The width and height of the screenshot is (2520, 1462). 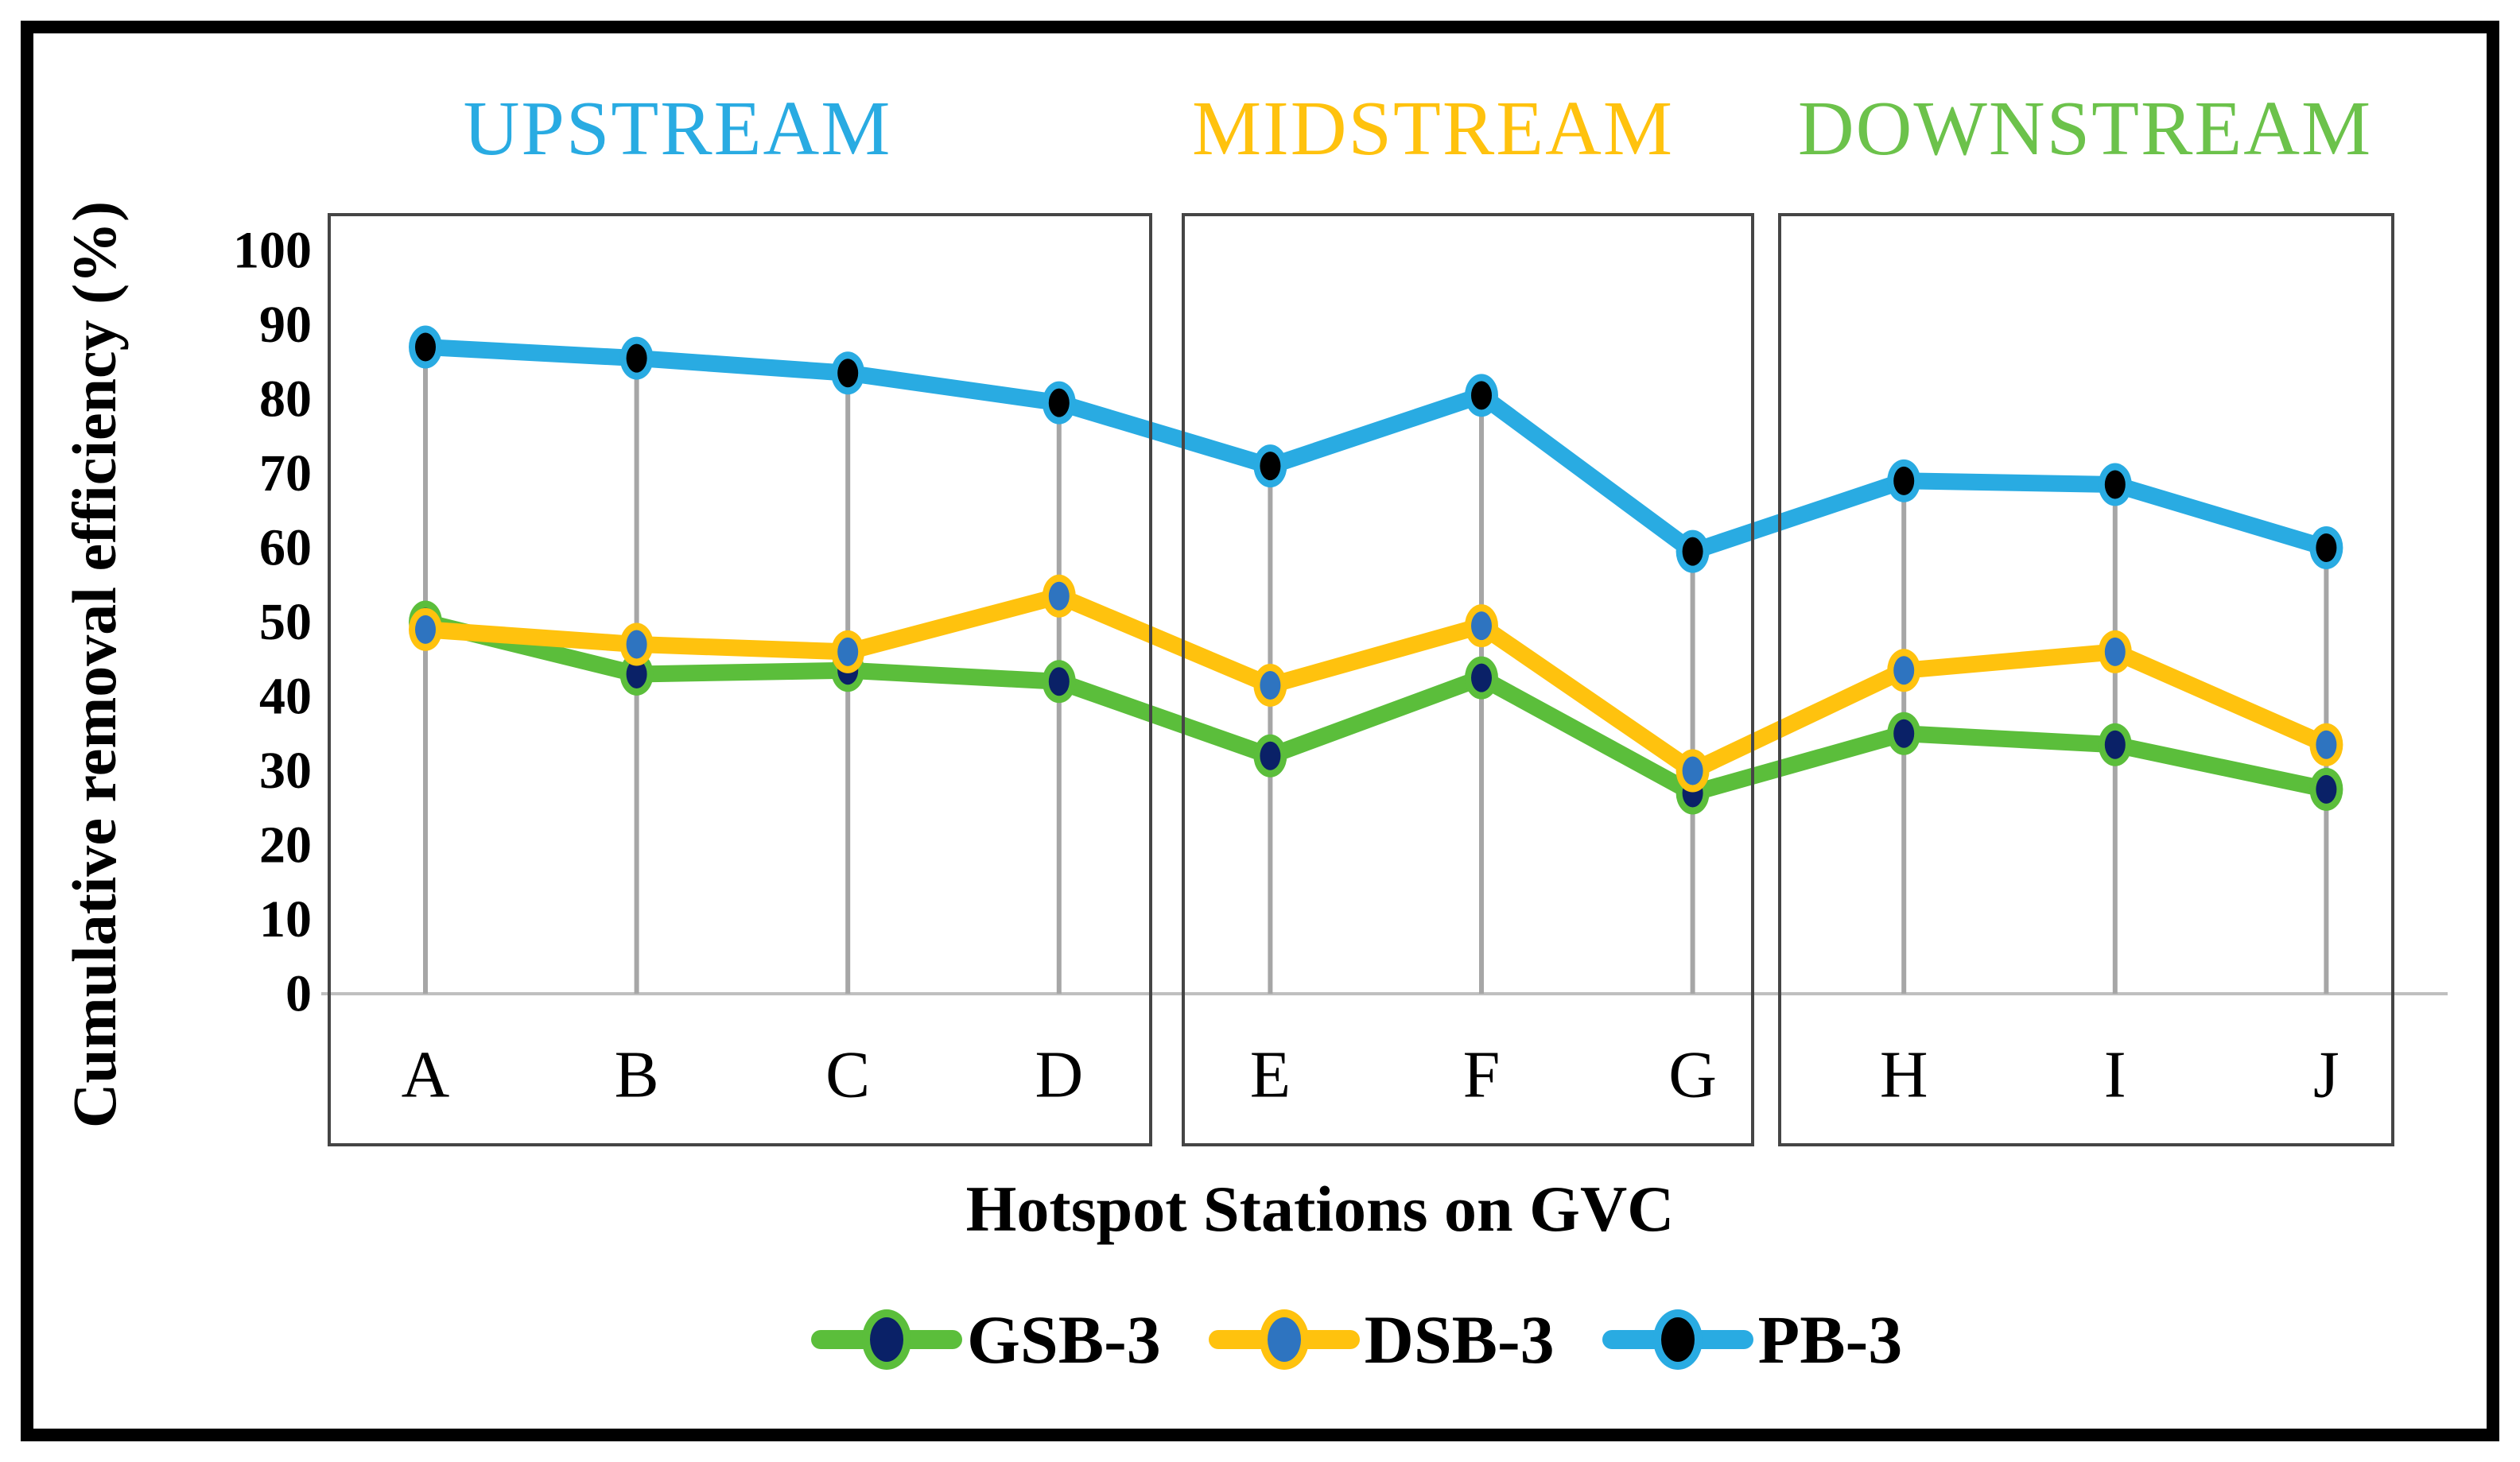 What do you see at coordinates (848, 373) in the screenshot?
I see `marker-PB-3-C` at bounding box center [848, 373].